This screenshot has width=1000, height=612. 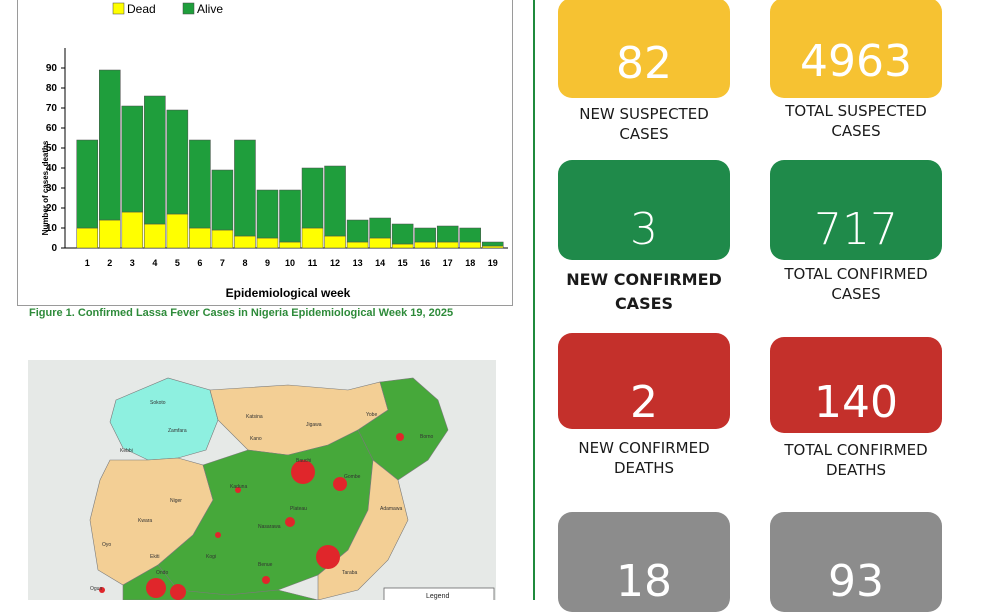 I want to click on map-legend-title: Legend, so click(x=437, y=596).